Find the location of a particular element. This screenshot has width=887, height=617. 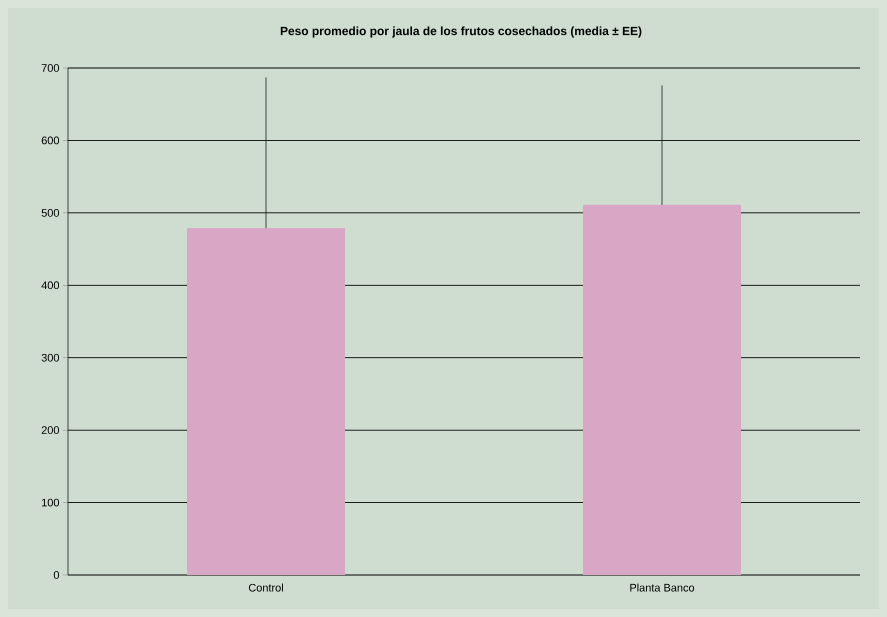

chart-title: Peso promedio por jaula de los frutos cosechados (media ± EE) is located at coordinates (461, 32).